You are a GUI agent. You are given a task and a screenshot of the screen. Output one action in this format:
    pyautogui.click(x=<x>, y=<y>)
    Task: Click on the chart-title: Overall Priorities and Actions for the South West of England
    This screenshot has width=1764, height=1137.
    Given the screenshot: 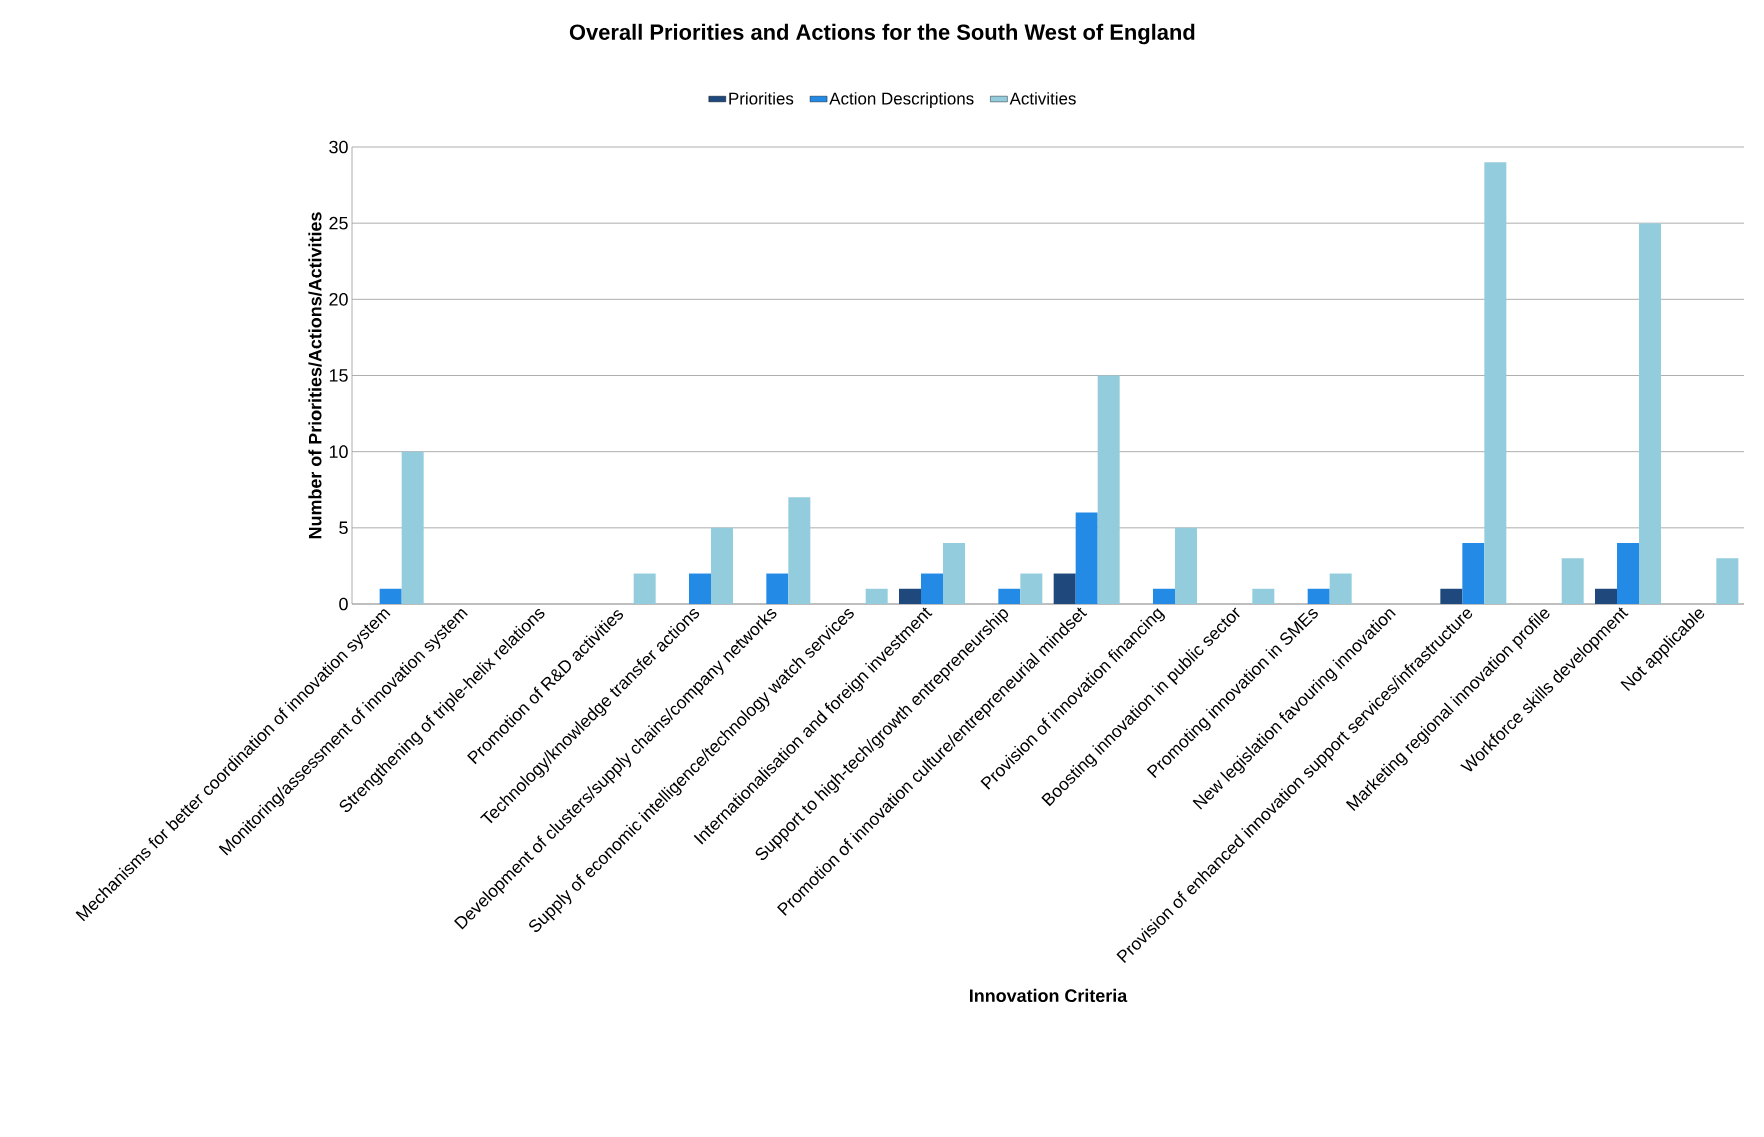 What is the action you would take?
    pyautogui.click(x=882, y=34)
    